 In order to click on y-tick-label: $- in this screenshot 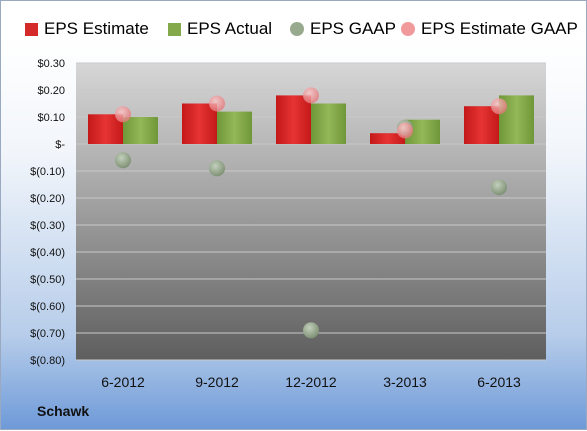, I will do `click(60, 145)`.